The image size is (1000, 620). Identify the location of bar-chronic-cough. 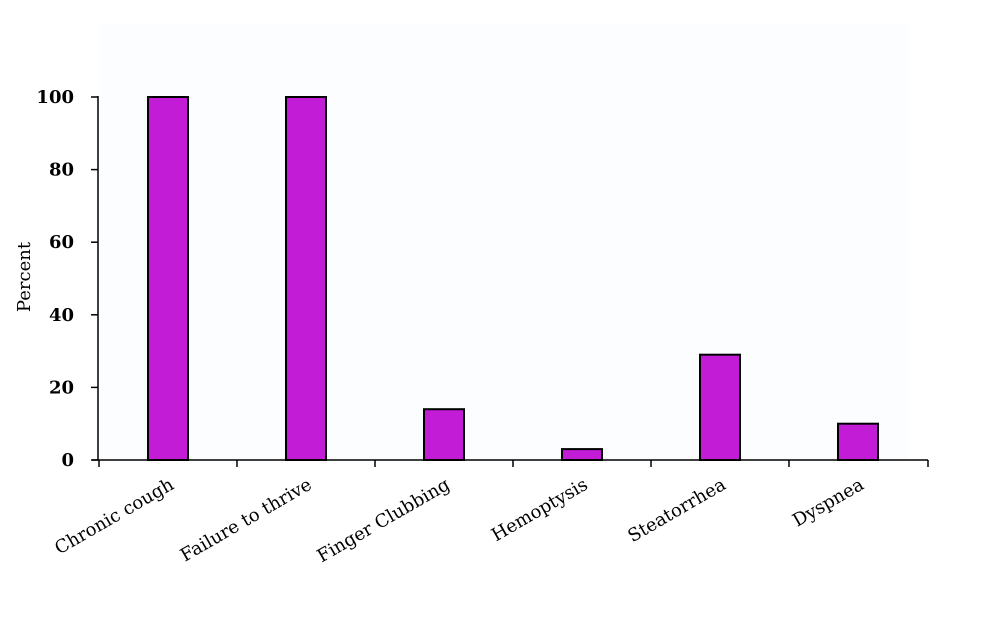
(168, 278).